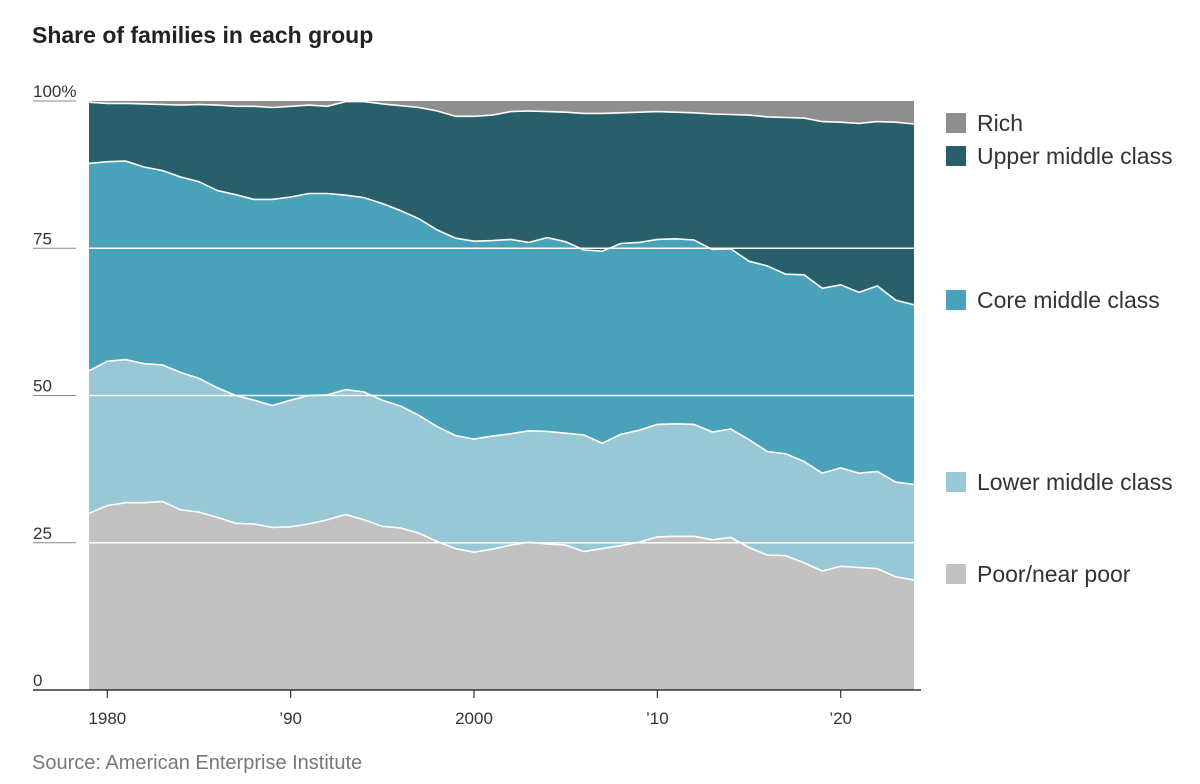  I want to click on y-tick-label-75: 75, so click(42, 238).